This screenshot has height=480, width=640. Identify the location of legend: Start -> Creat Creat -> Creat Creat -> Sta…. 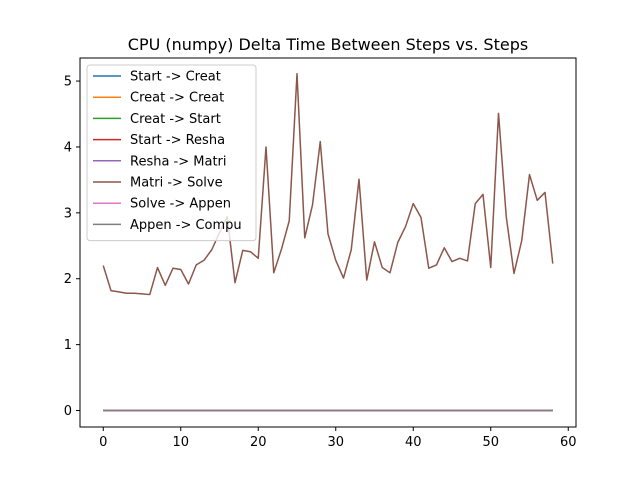
(171, 153).